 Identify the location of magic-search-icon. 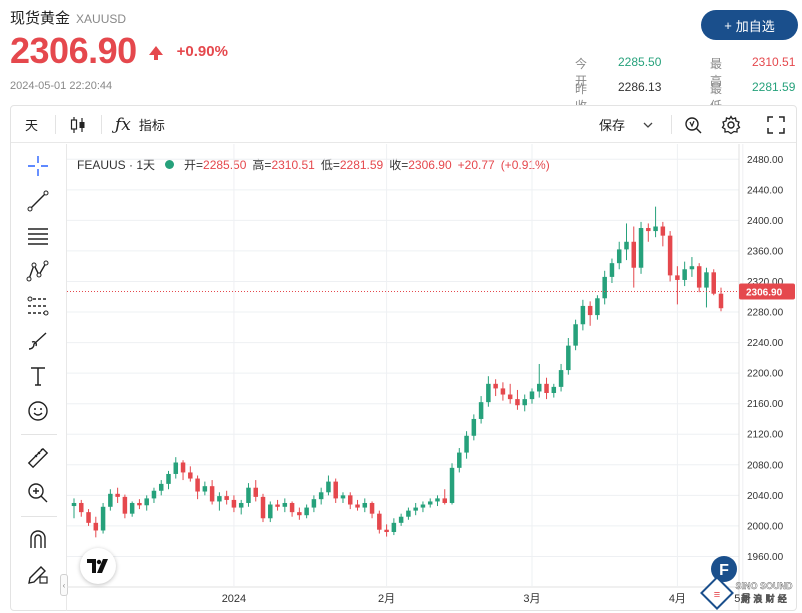
(693, 124).